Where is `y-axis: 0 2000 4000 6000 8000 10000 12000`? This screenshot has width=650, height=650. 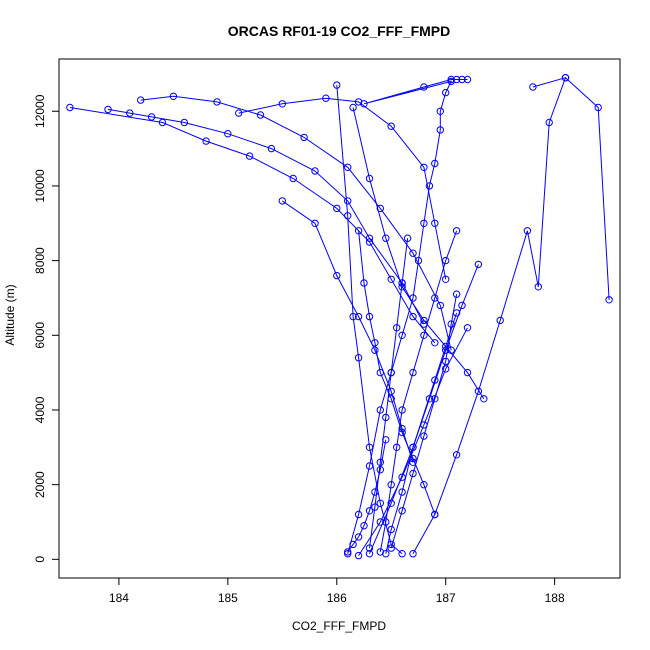 y-axis: 0 2000 4000 6000 8000 10000 12000 is located at coordinates (46, 328).